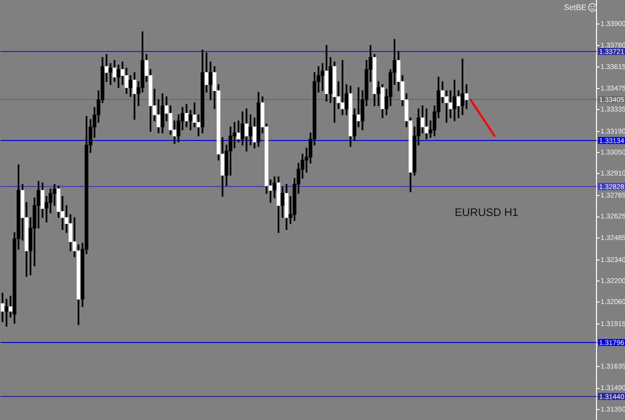 This screenshot has width=625, height=420. I want to click on annotation: EURUSD H1, so click(486, 213).